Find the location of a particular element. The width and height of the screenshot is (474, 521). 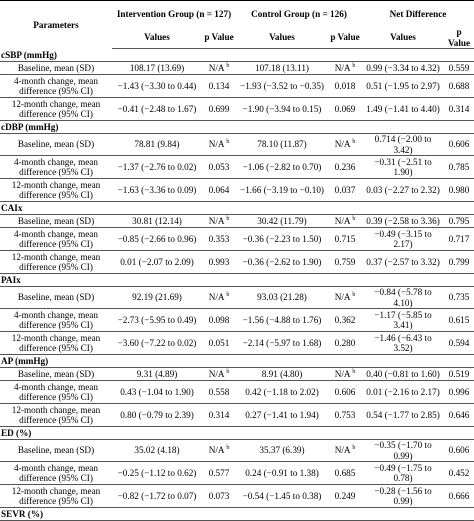

cell: −0.36 (−2.23 to 1.50) is located at coordinates (282, 239).